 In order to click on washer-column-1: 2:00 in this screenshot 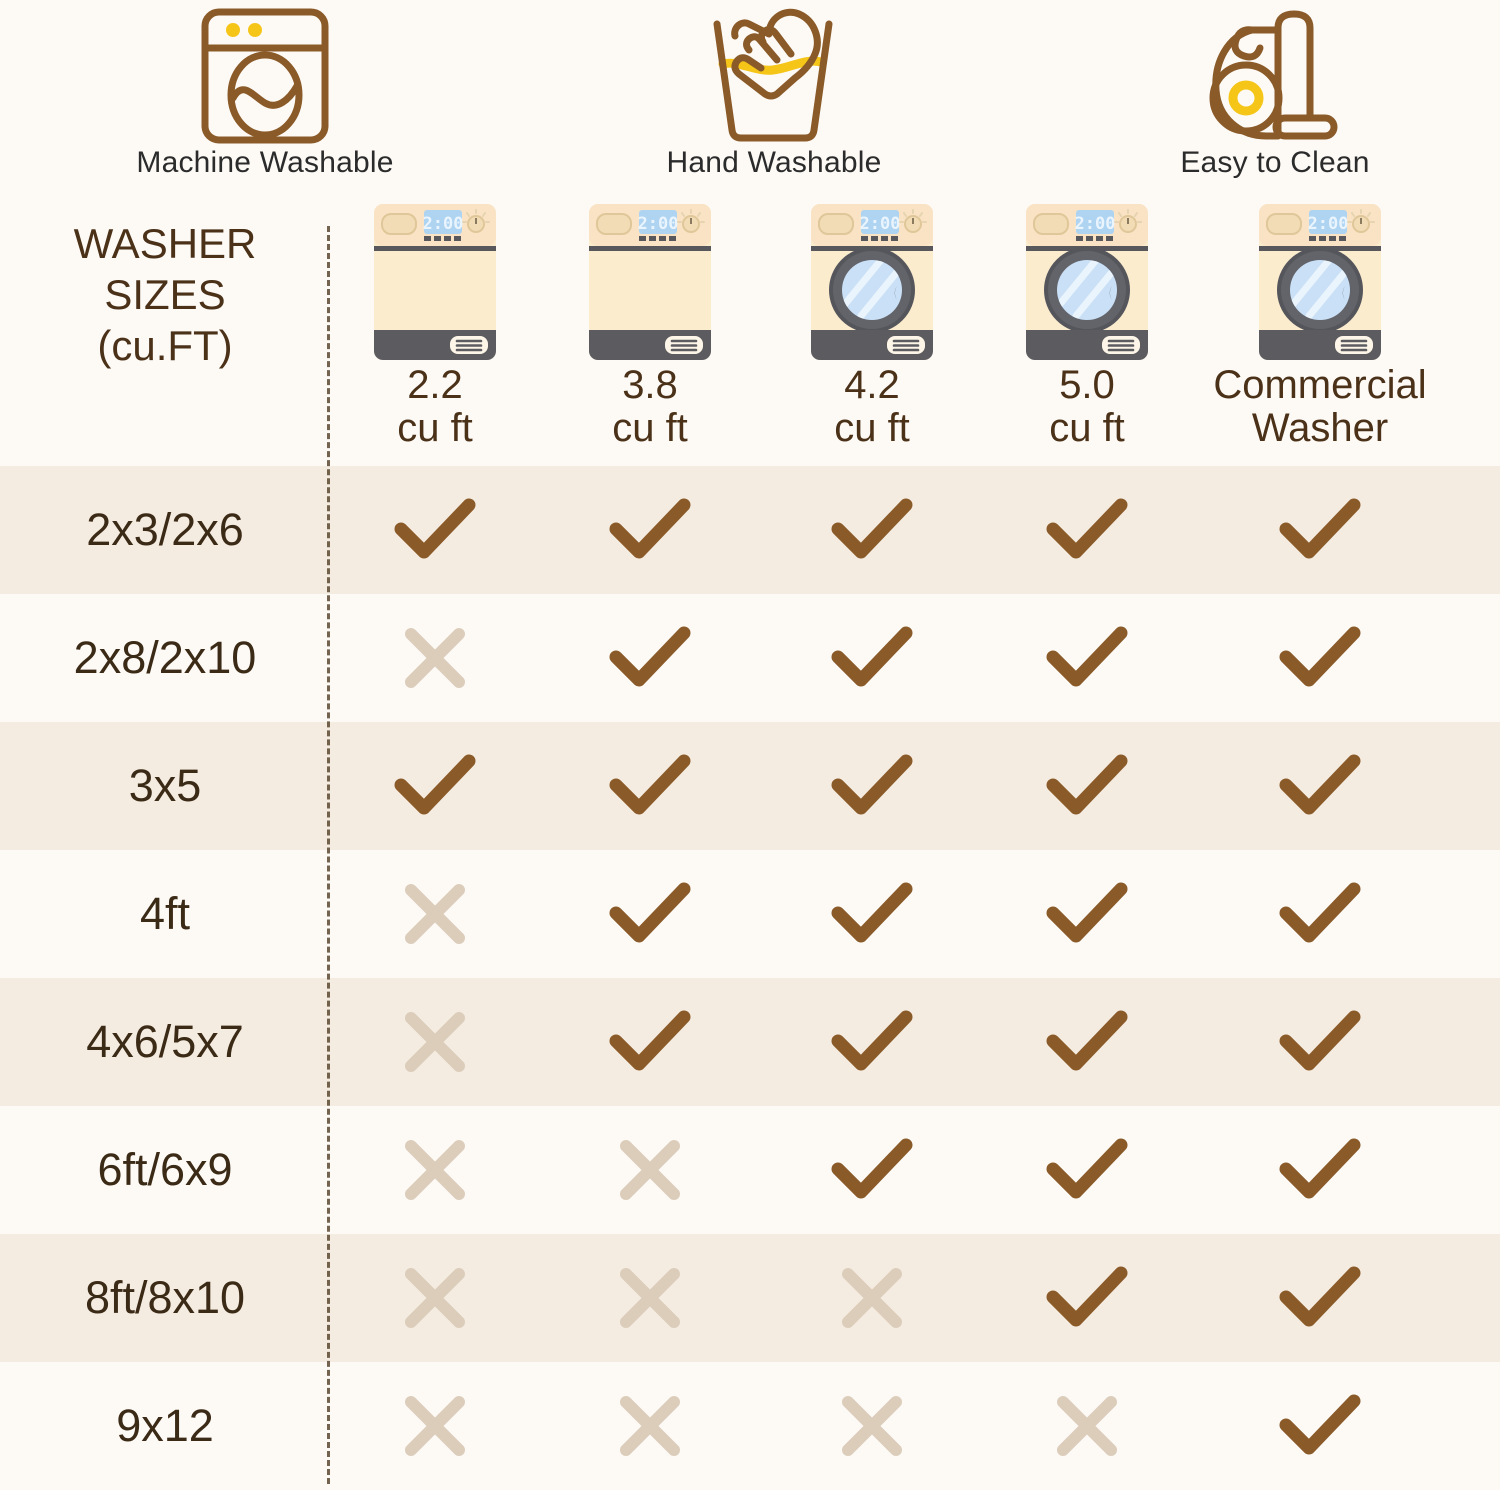, I will do `click(435, 323)`.